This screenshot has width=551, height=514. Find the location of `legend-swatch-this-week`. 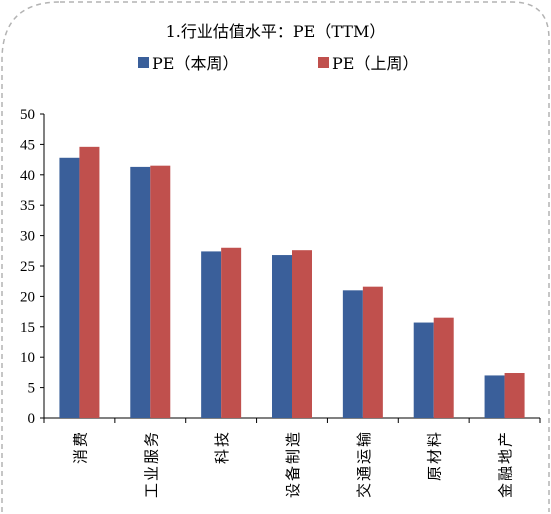

legend-swatch-this-week is located at coordinates (143, 62).